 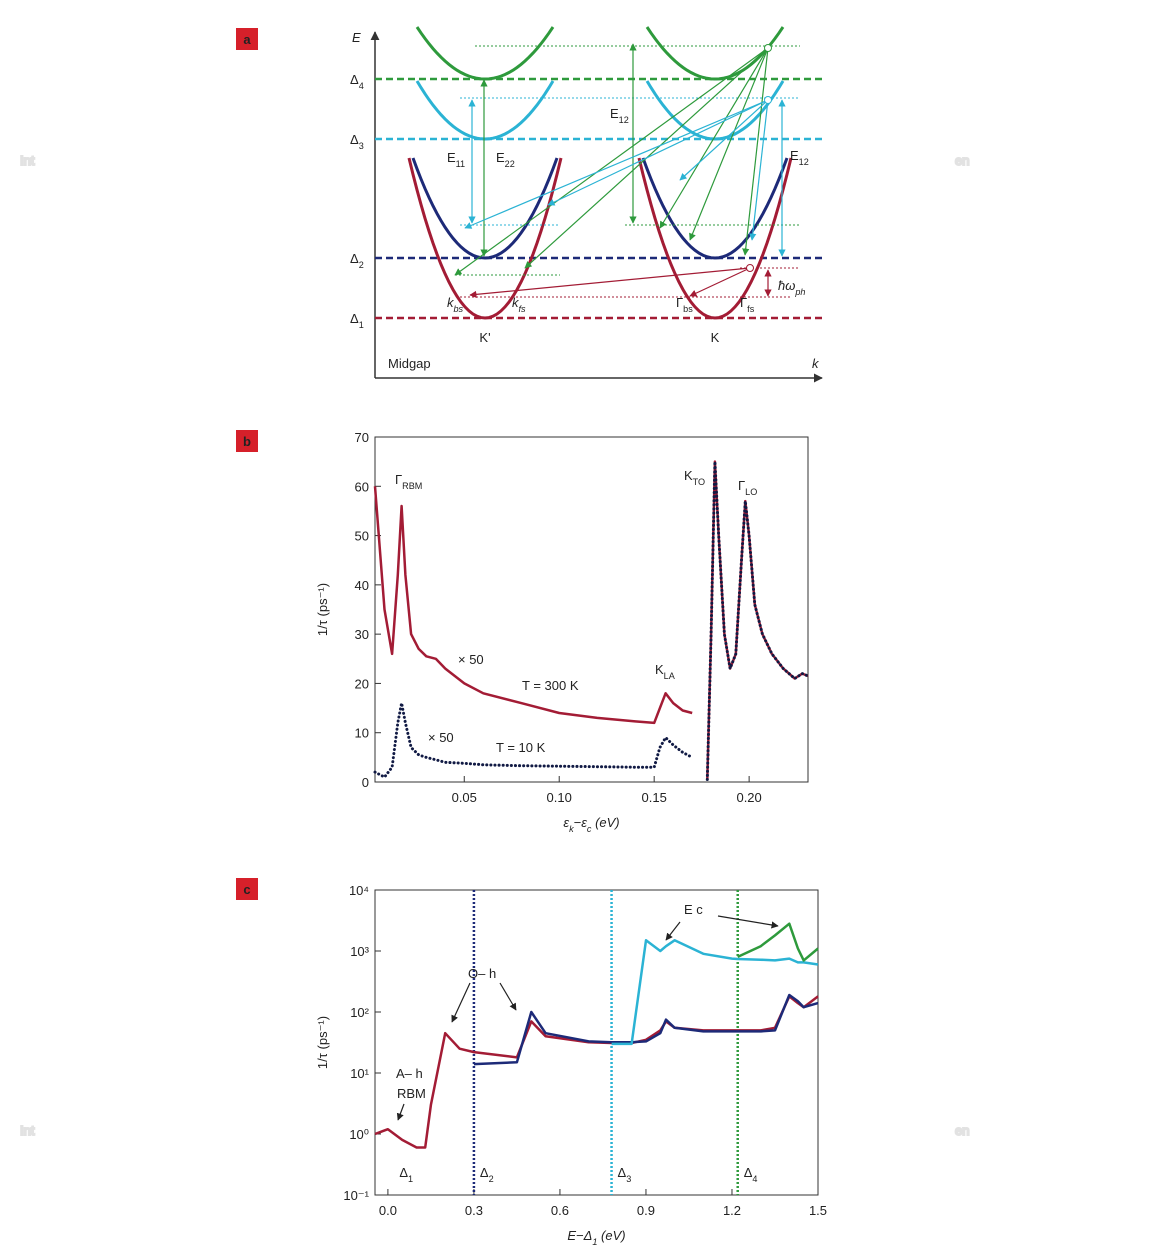 I want to click on phonon-label: ħωph, so click(x=791, y=287).